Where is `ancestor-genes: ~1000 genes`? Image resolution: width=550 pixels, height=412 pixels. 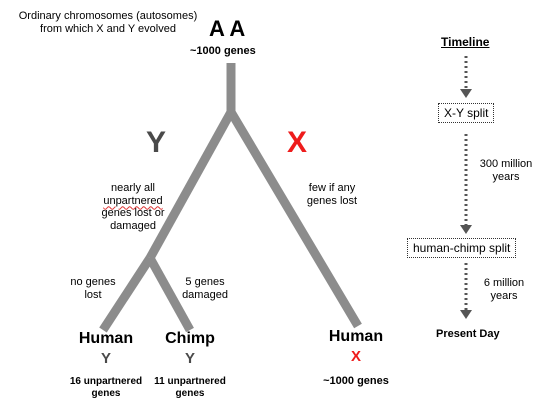 ancestor-genes: ~1000 genes is located at coordinates (223, 51).